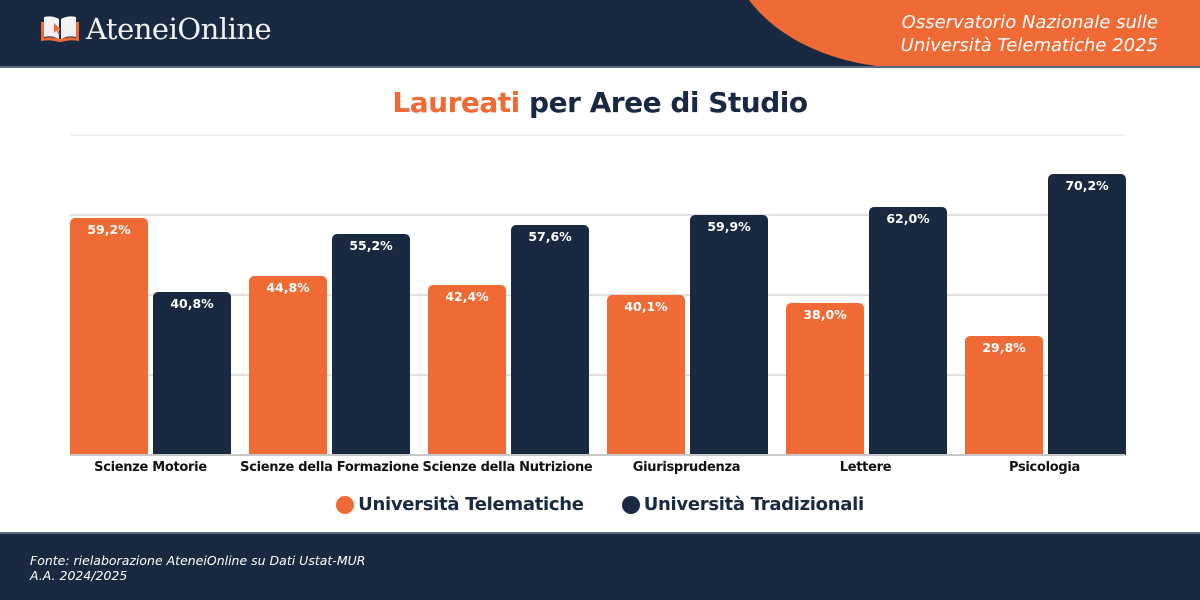 The image size is (1200, 600). What do you see at coordinates (1087, 185) in the screenshot?
I see `bar-value-label: 70,2%` at bounding box center [1087, 185].